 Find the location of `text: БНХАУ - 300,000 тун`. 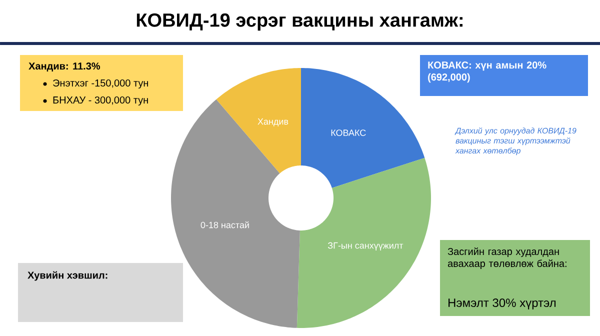

text: БНХАУ - 300,000 тун is located at coordinates (100, 101).